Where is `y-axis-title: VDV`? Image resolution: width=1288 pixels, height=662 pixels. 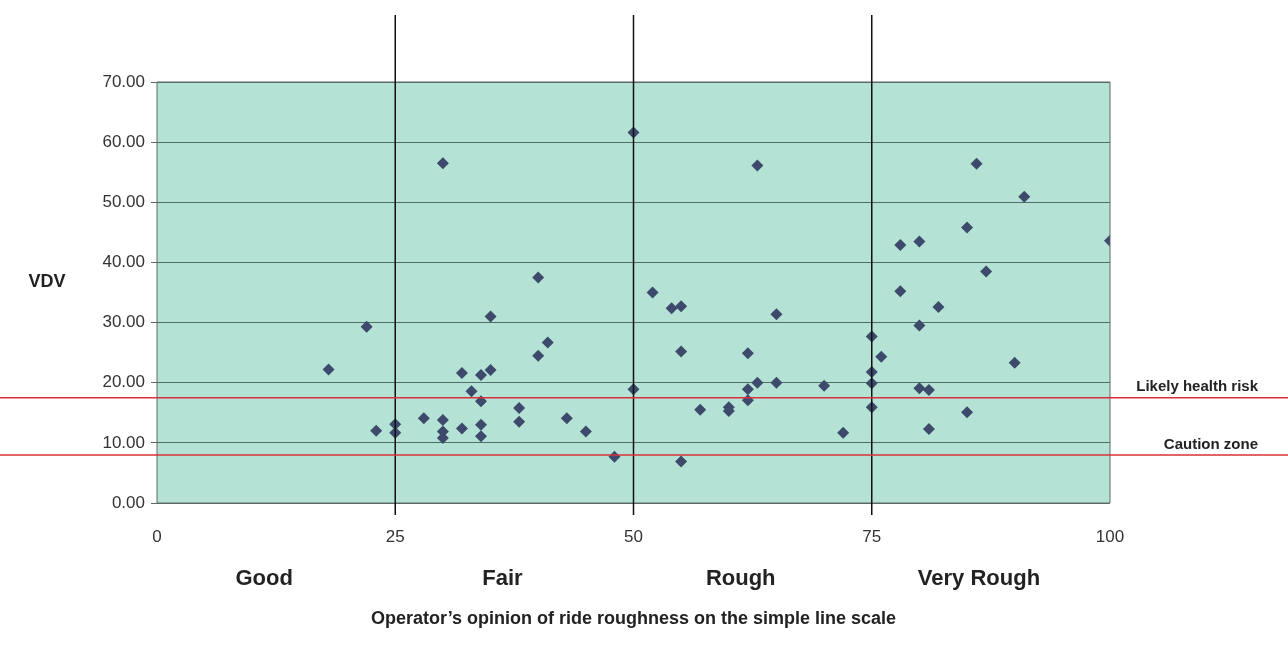 y-axis-title: VDV is located at coordinates (47, 281).